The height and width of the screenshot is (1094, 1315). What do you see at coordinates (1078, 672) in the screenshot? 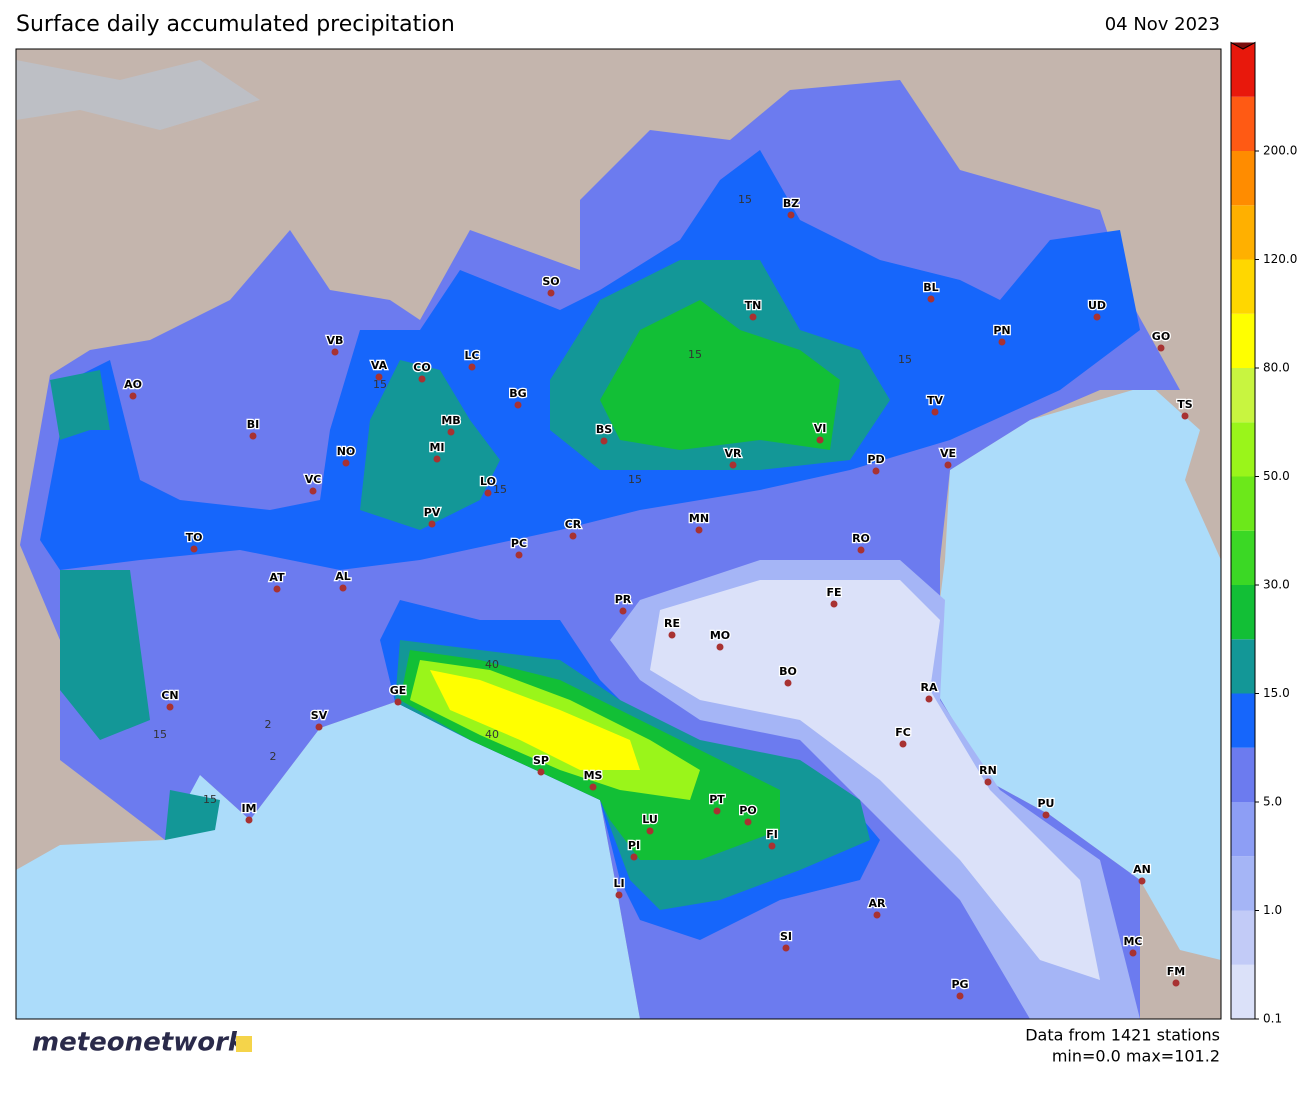
I see `sea-east` at bounding box center [1078, 672].